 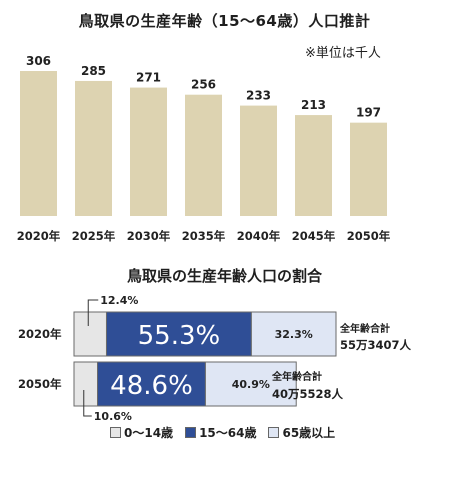 What do you see at coordinates (40, 384) in the screenshot?
I see `ratio-year-label-1: 2050年` at bounding box center [40, 384].